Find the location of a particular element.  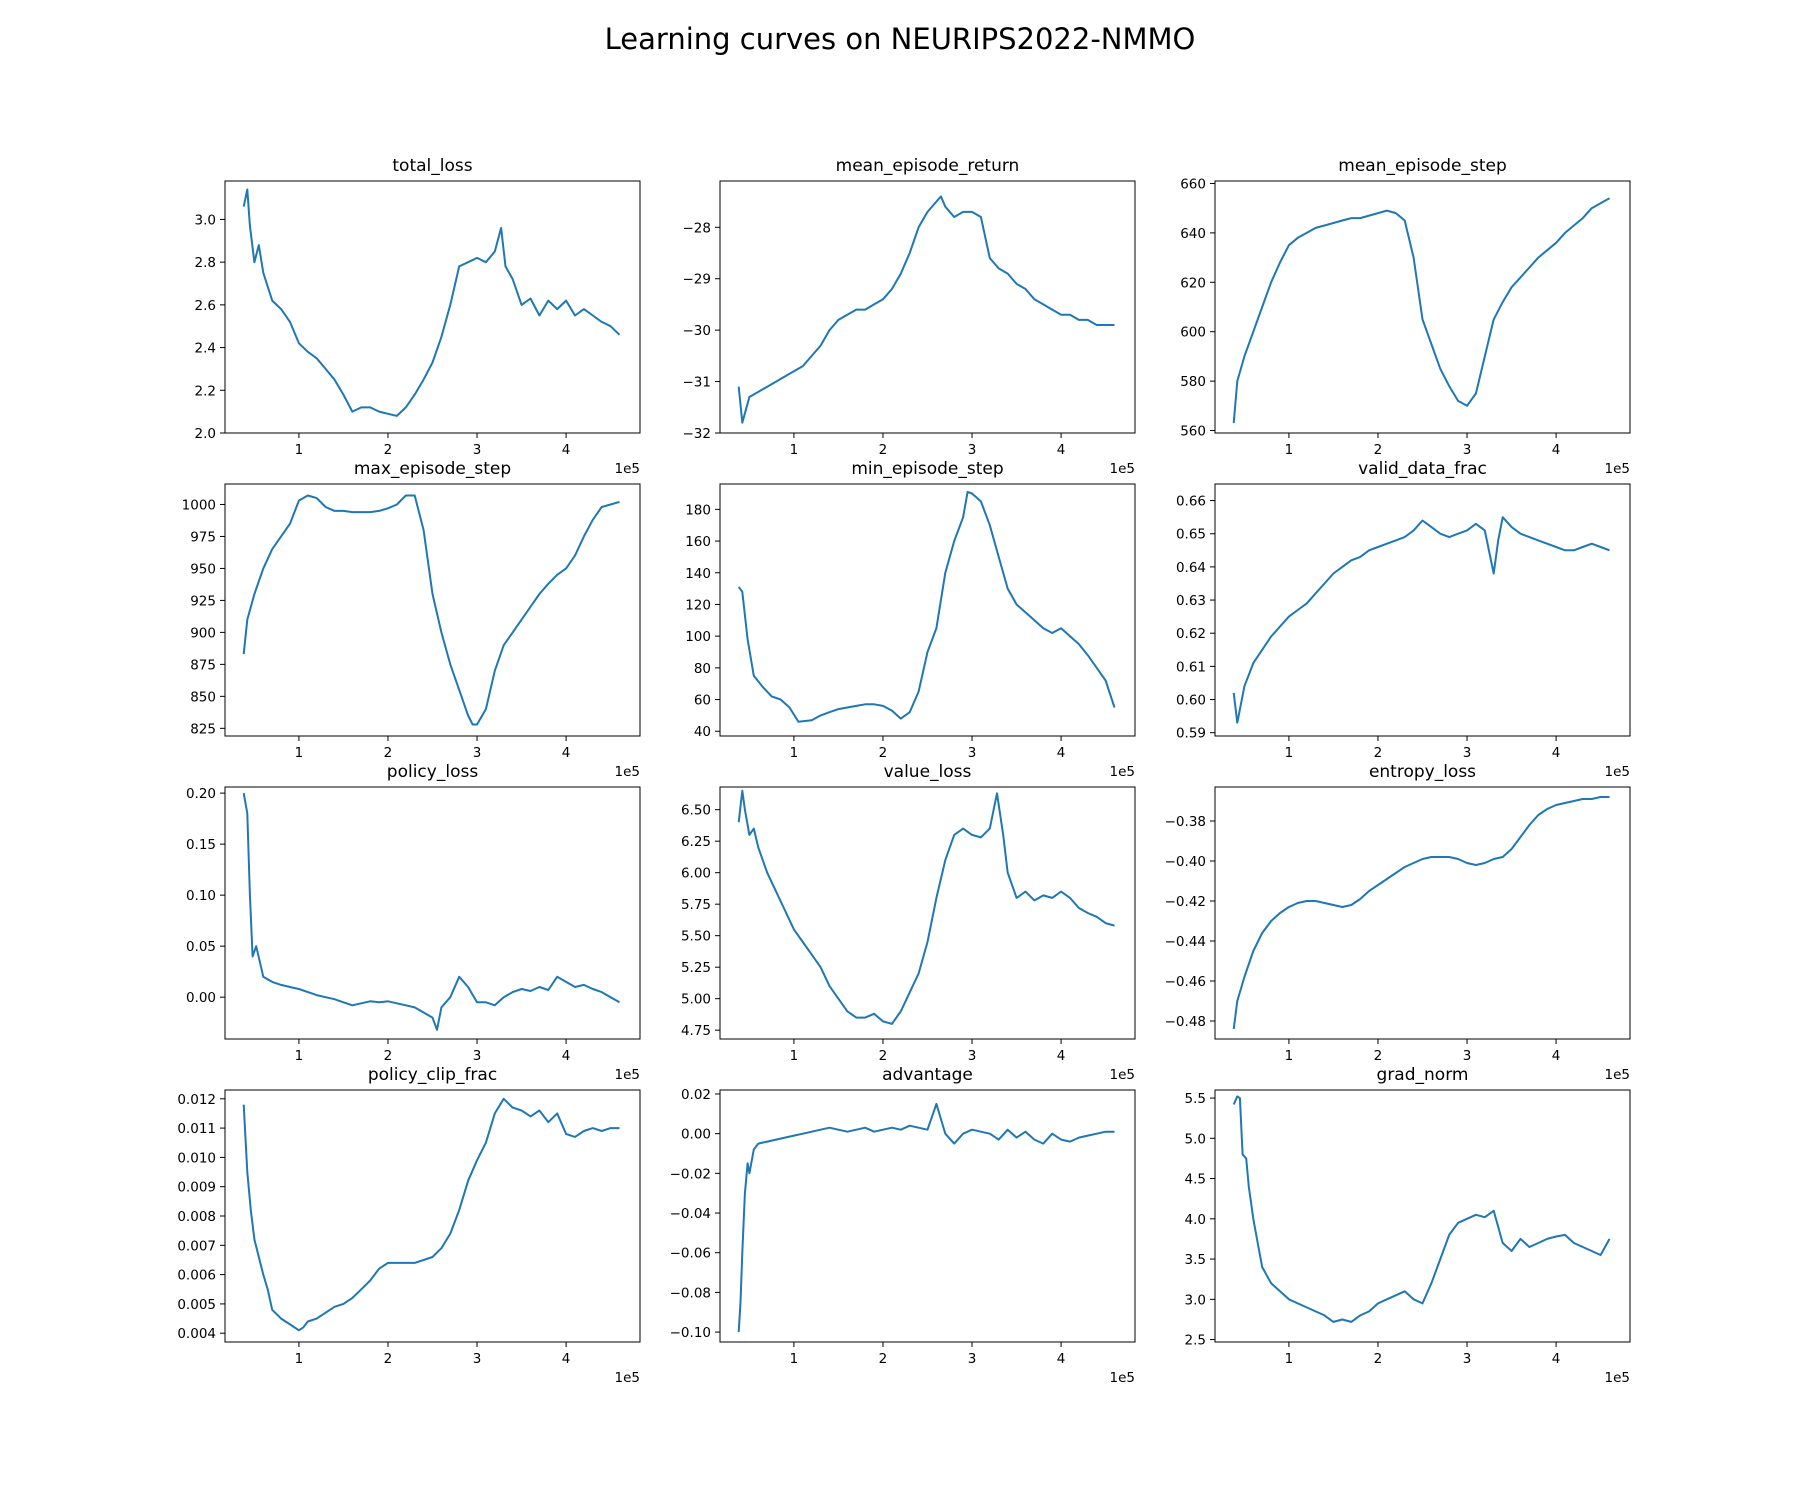

y-tick-label: 140 is located at coordinates (698, 574).